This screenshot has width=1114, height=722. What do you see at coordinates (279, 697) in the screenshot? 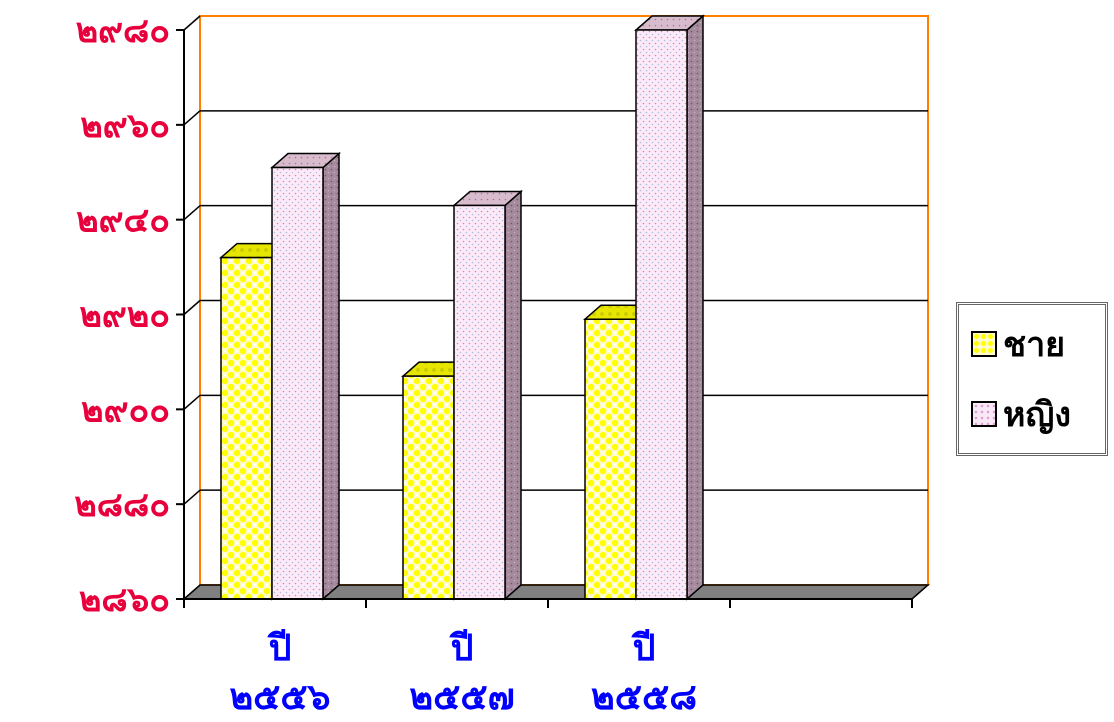
I see `x-tick-label: ๒๕๕๖` at bounding box center [279, 697].